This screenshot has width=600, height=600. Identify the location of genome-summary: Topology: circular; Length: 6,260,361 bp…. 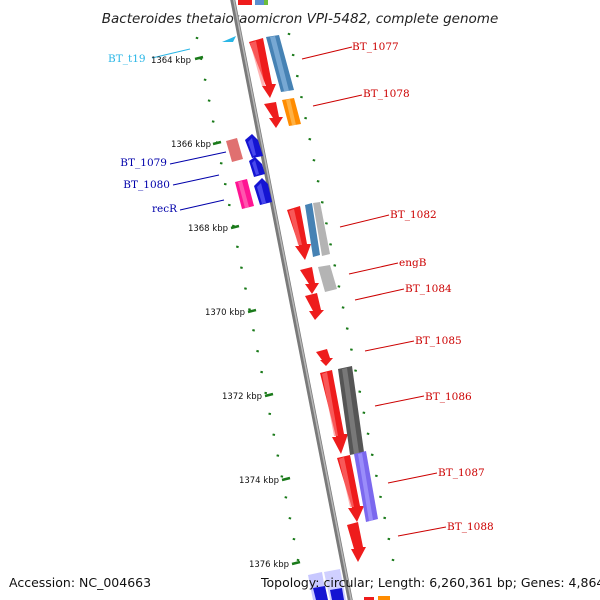
(430, 582).